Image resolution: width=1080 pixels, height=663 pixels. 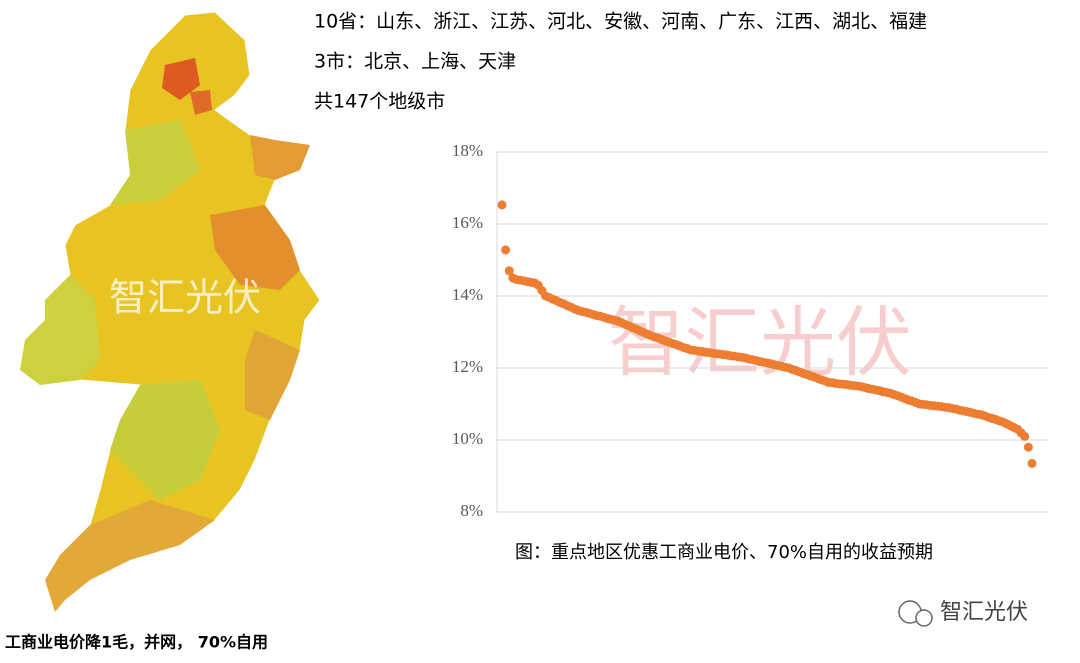 What do you see at coordinates (379, 102) in the screenshot?
I see `header-count: 共147个地级市` at bounding box center [379, 102].